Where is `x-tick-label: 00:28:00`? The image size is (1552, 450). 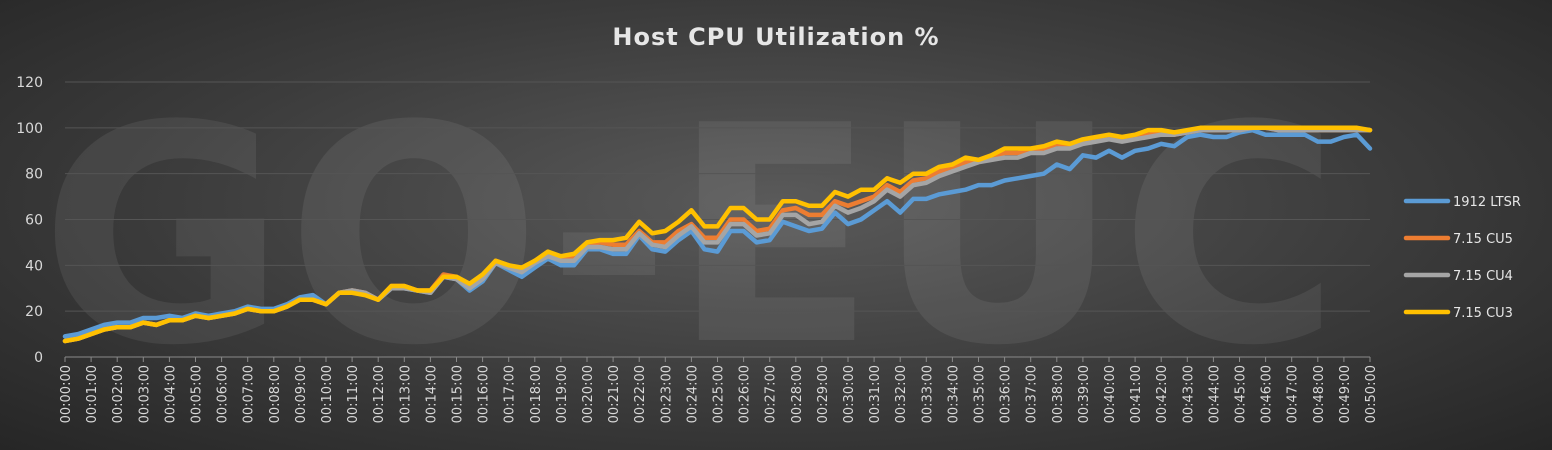
x-tick-label: 00:28:00 is located at coordinates (797, 394).